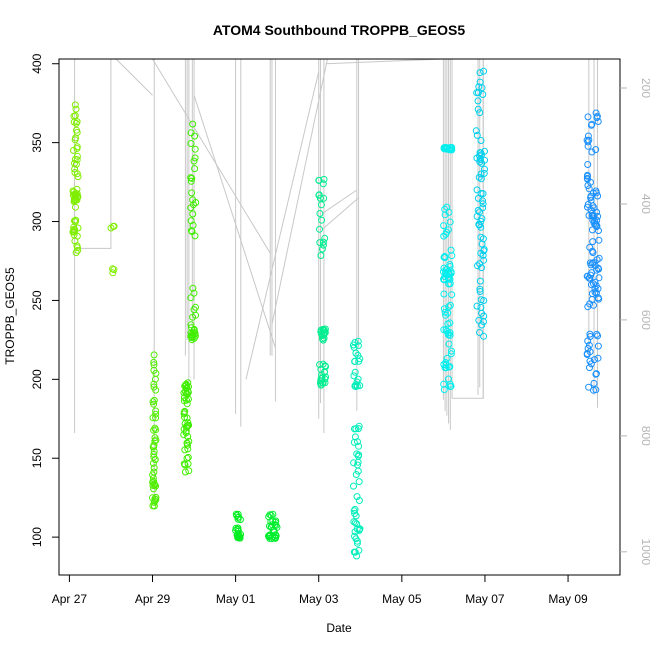  Describe the element at coordinates (402, 599) in the screenshot. I see `x-tick-label-4: May 05` at that location.